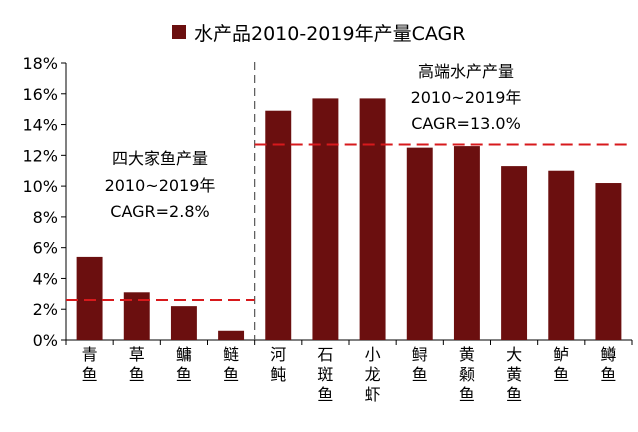 Image resolution: width=638 pixels, height=432 pixels. I want to click on x-tick-label: 鲟鱼, so click(420, 364).